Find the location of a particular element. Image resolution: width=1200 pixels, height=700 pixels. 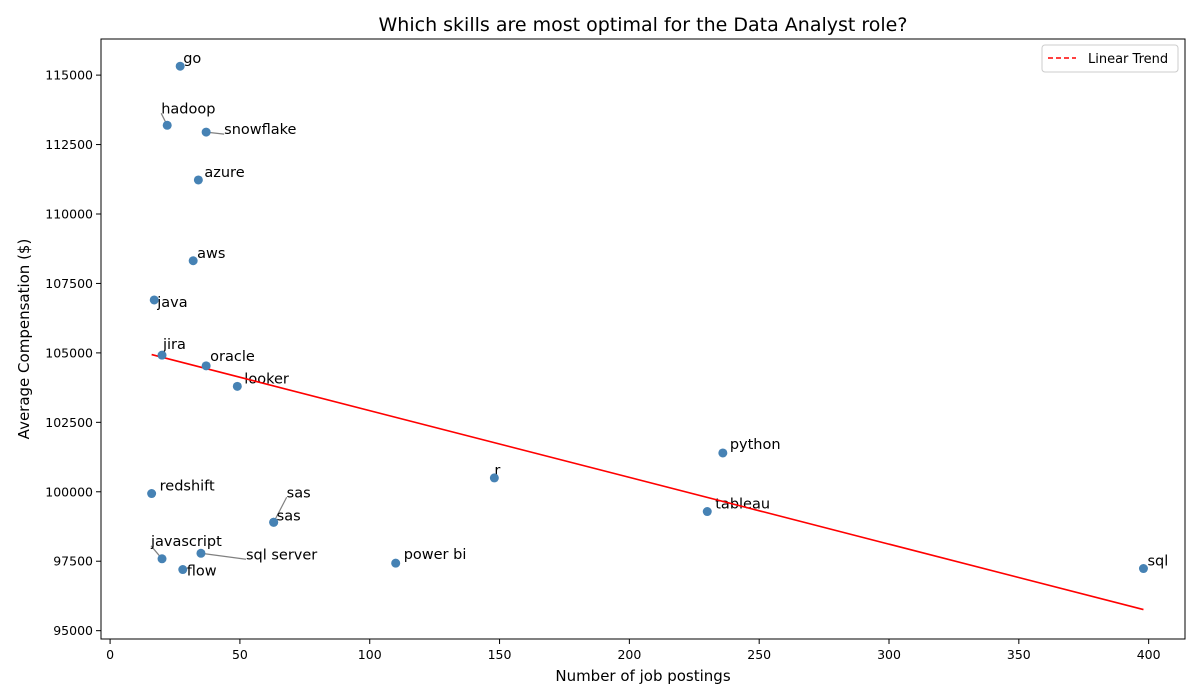

point-label: redshift is located at coordinates (187, 487).